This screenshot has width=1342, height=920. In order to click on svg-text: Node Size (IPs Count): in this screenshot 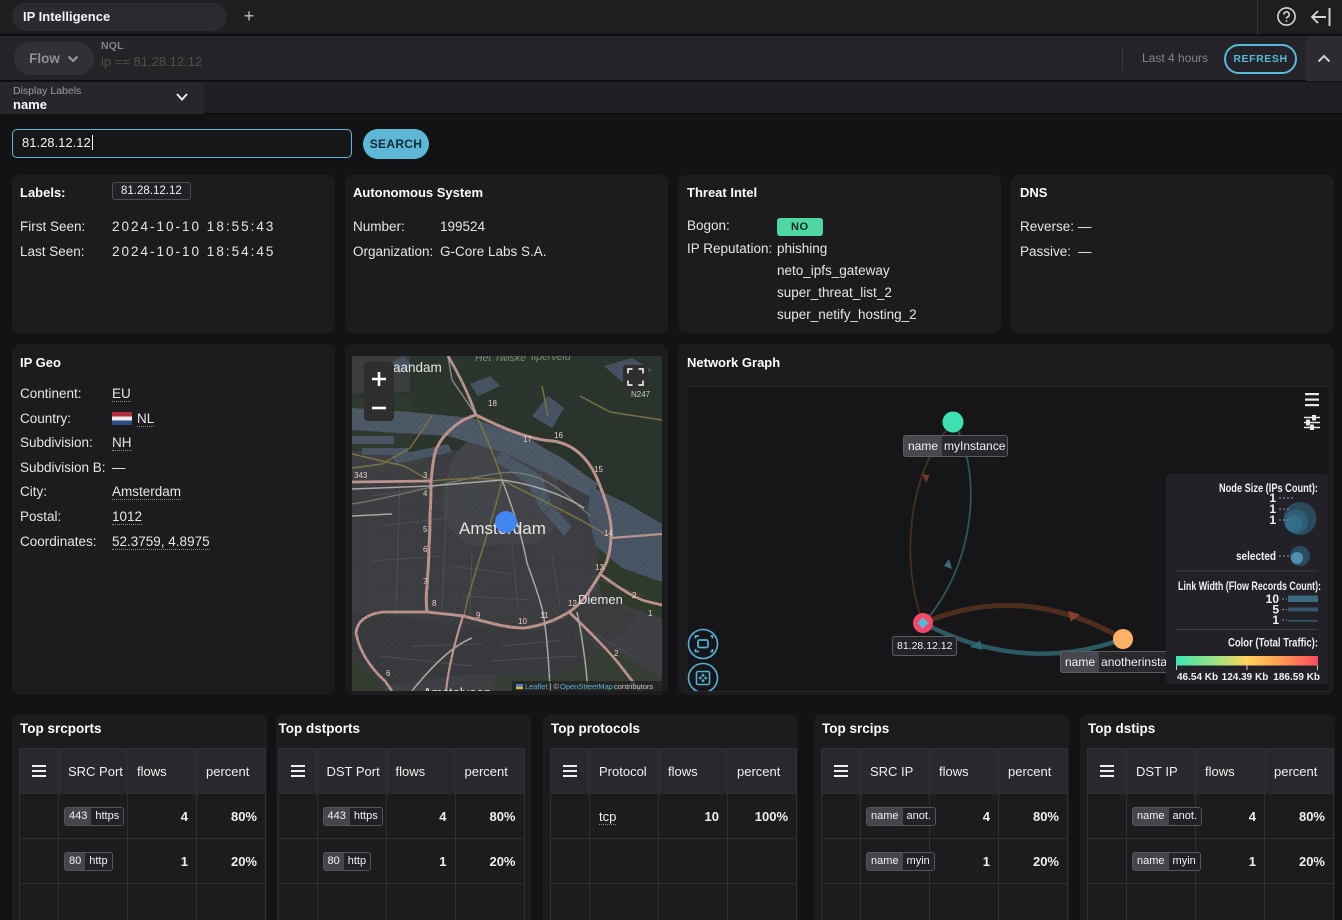, I will do `click(1268, 489)`.